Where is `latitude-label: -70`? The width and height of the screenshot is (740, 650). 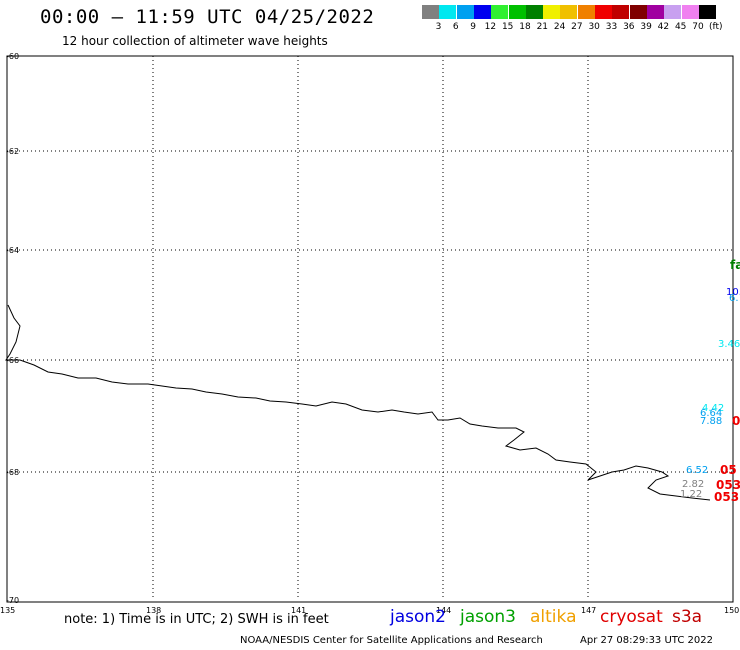
latitude-label: -70 is located at coordinates (12, 600).